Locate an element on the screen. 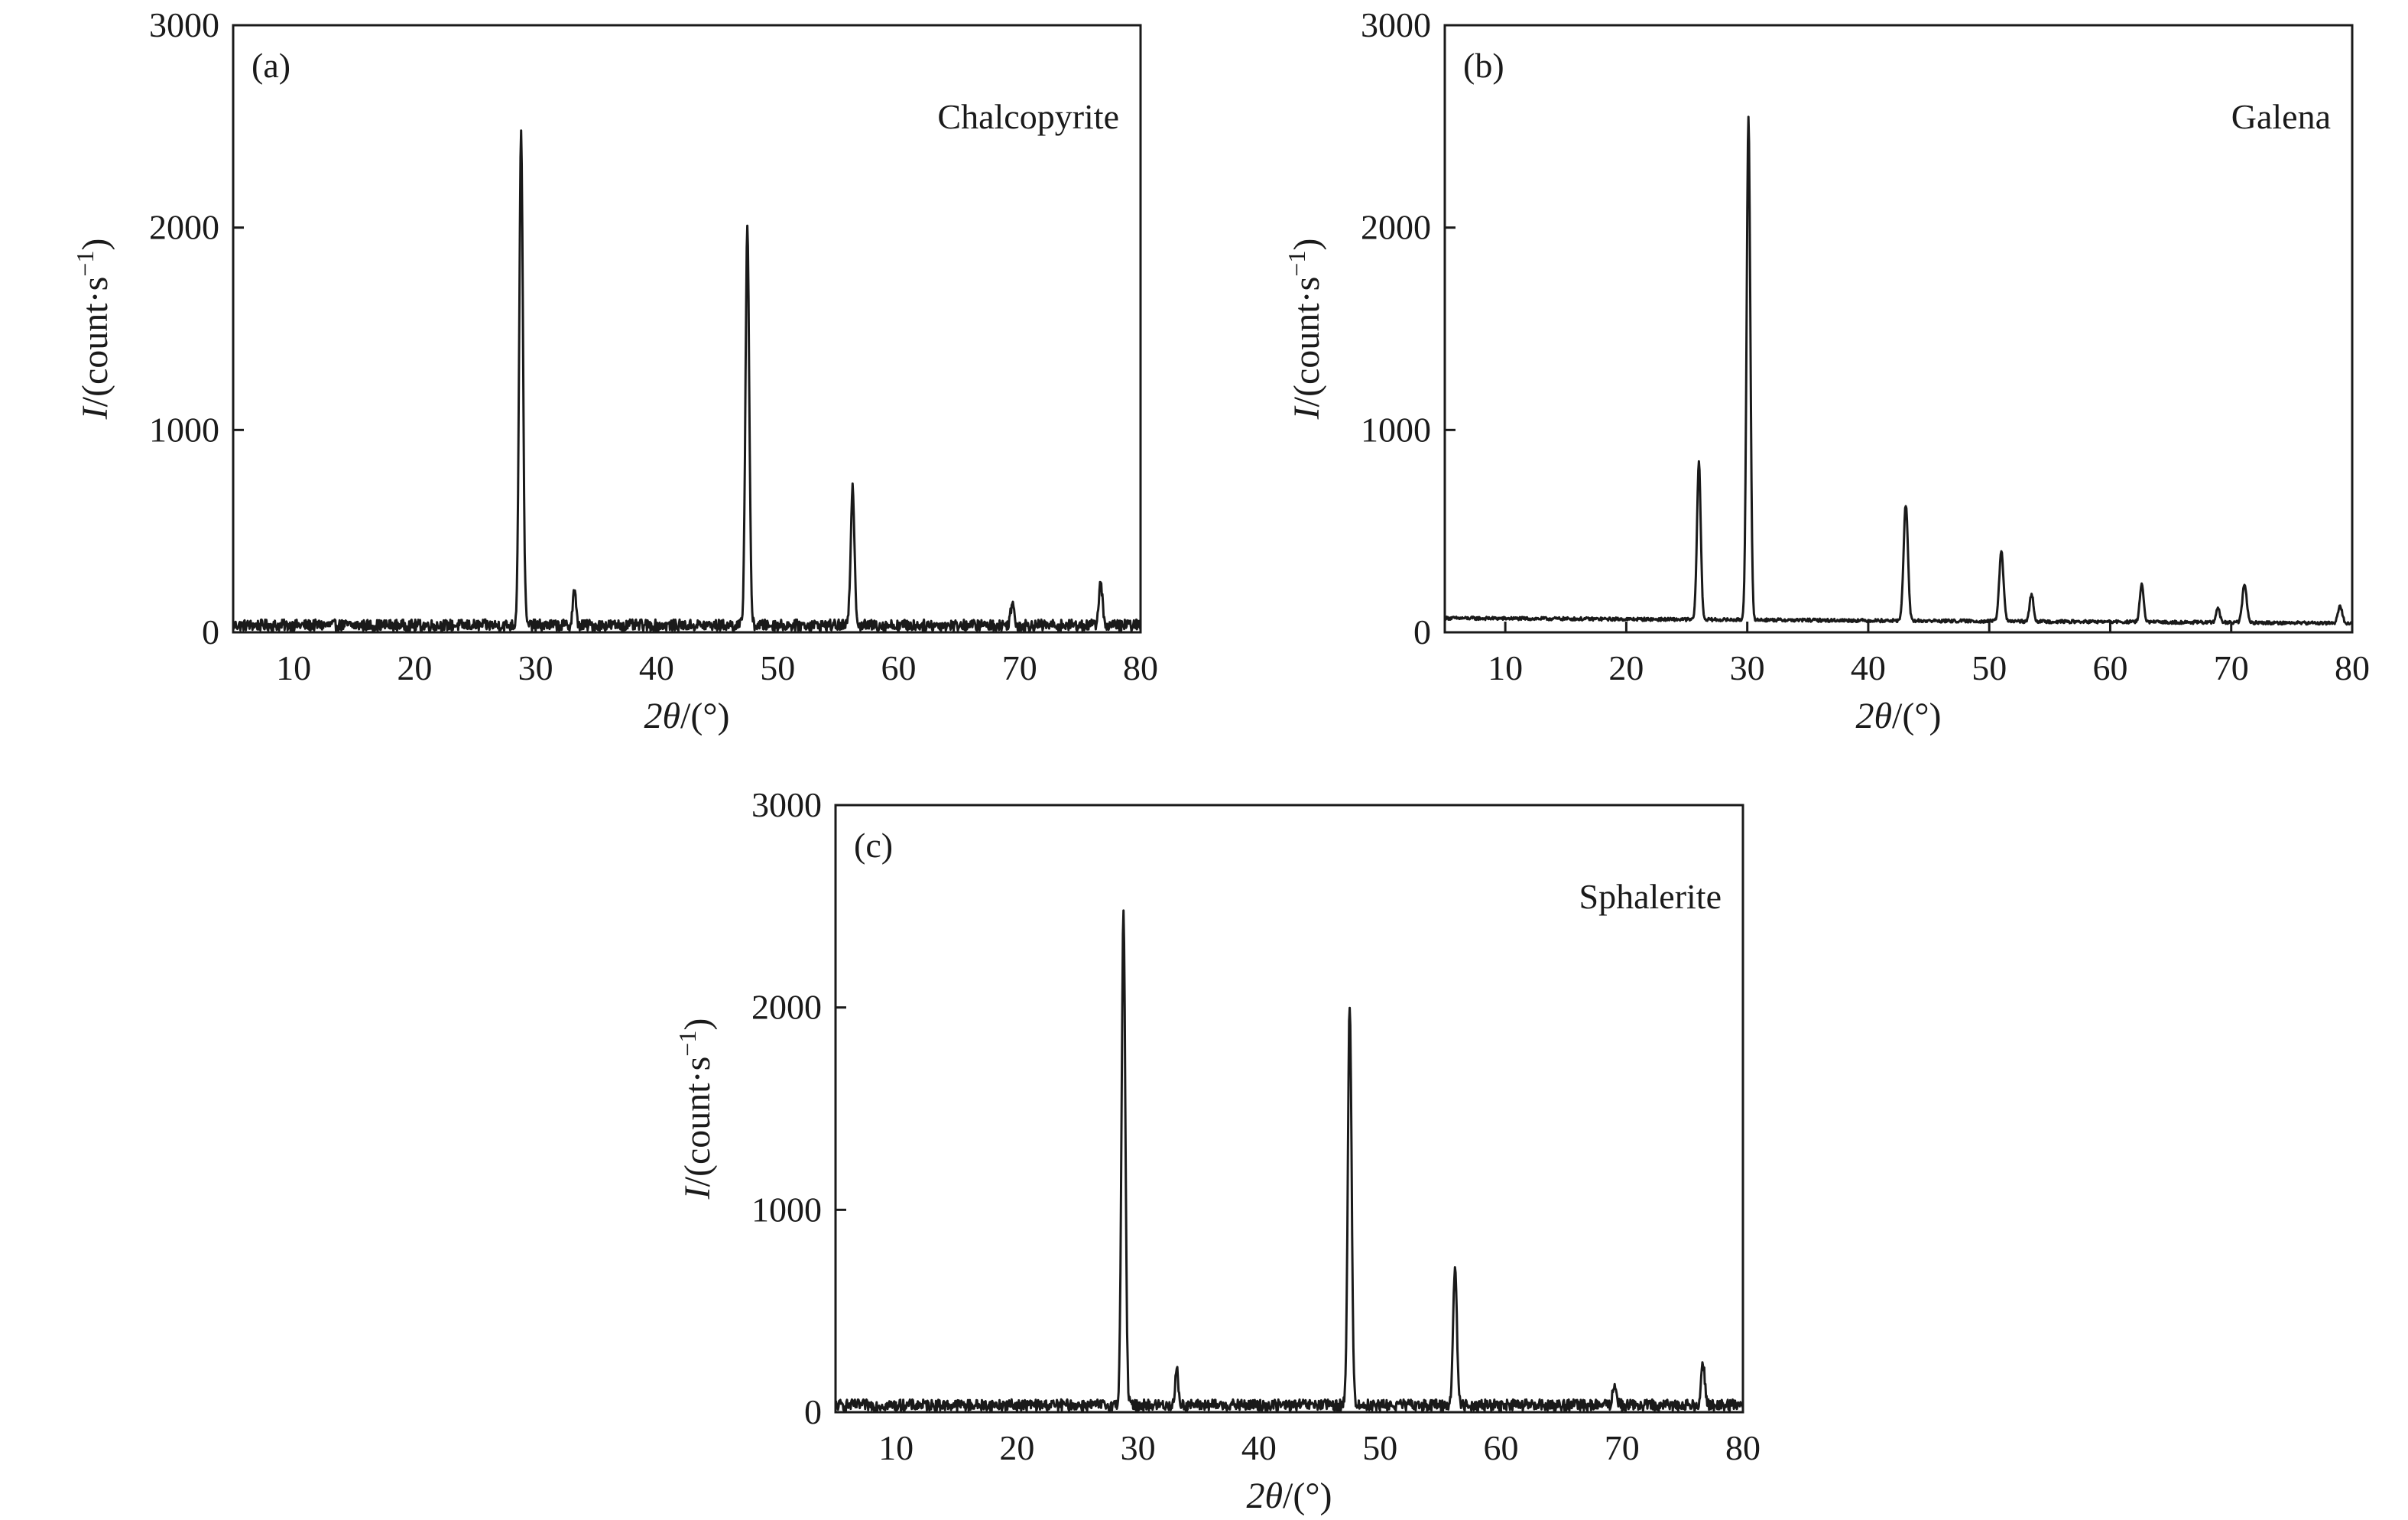 Image resolution: width=2408 pixels, height=1520 pixels. panel-label: (c) is located at coordinates (874, 845).